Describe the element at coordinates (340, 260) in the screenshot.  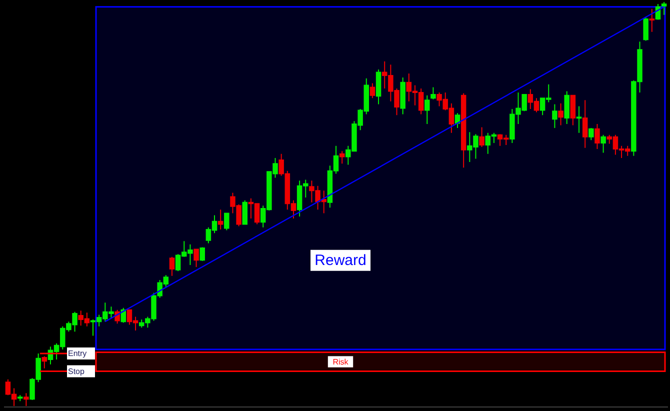
I see `band-label: Reward` at that location.